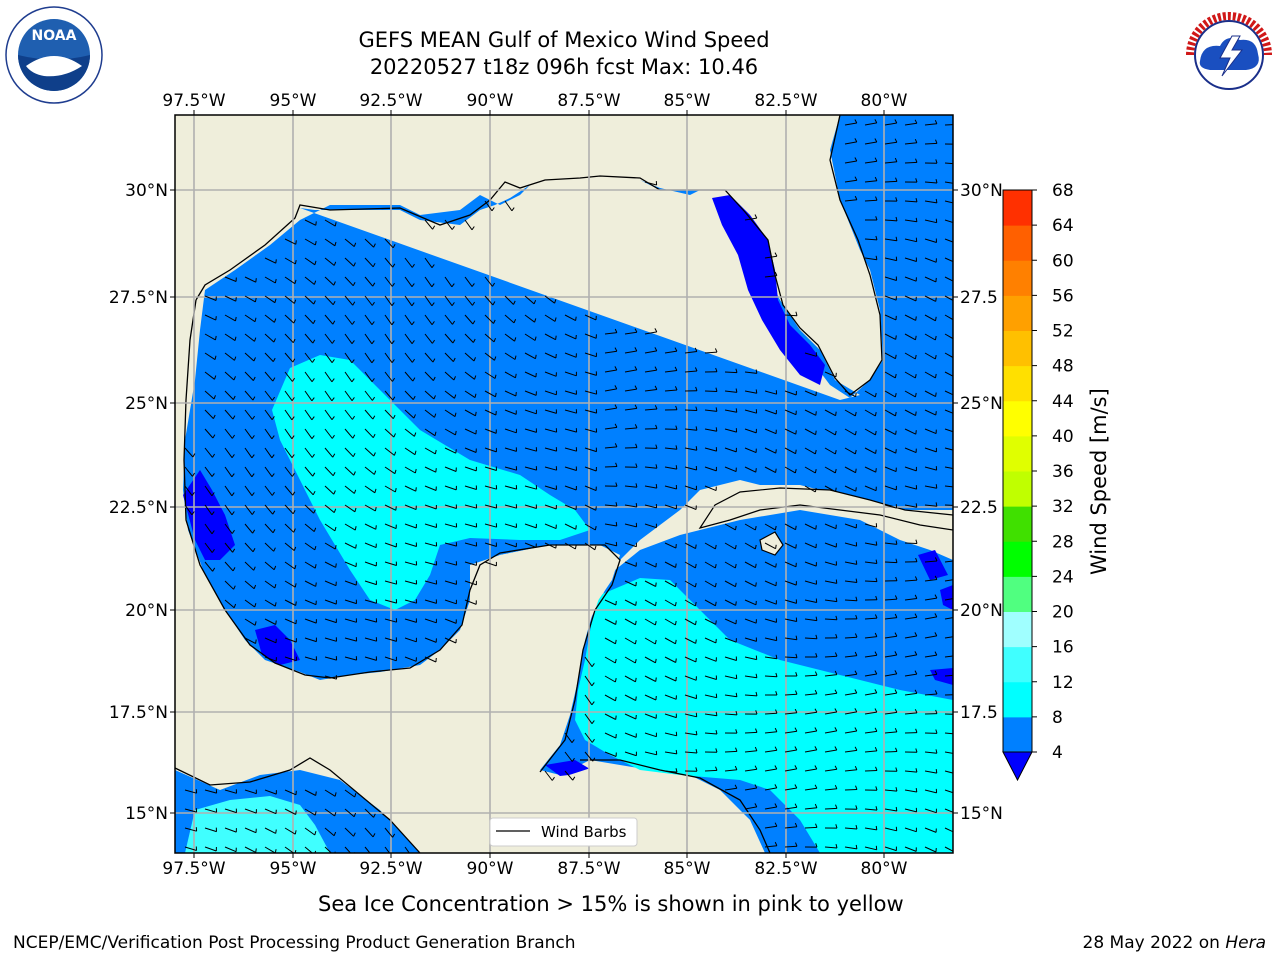 The width and height of the screenshot is (1280, 960). Describe the element at coordinates (768, 290) in the screenshot. I see `florida-coast-low-wind` at that location.